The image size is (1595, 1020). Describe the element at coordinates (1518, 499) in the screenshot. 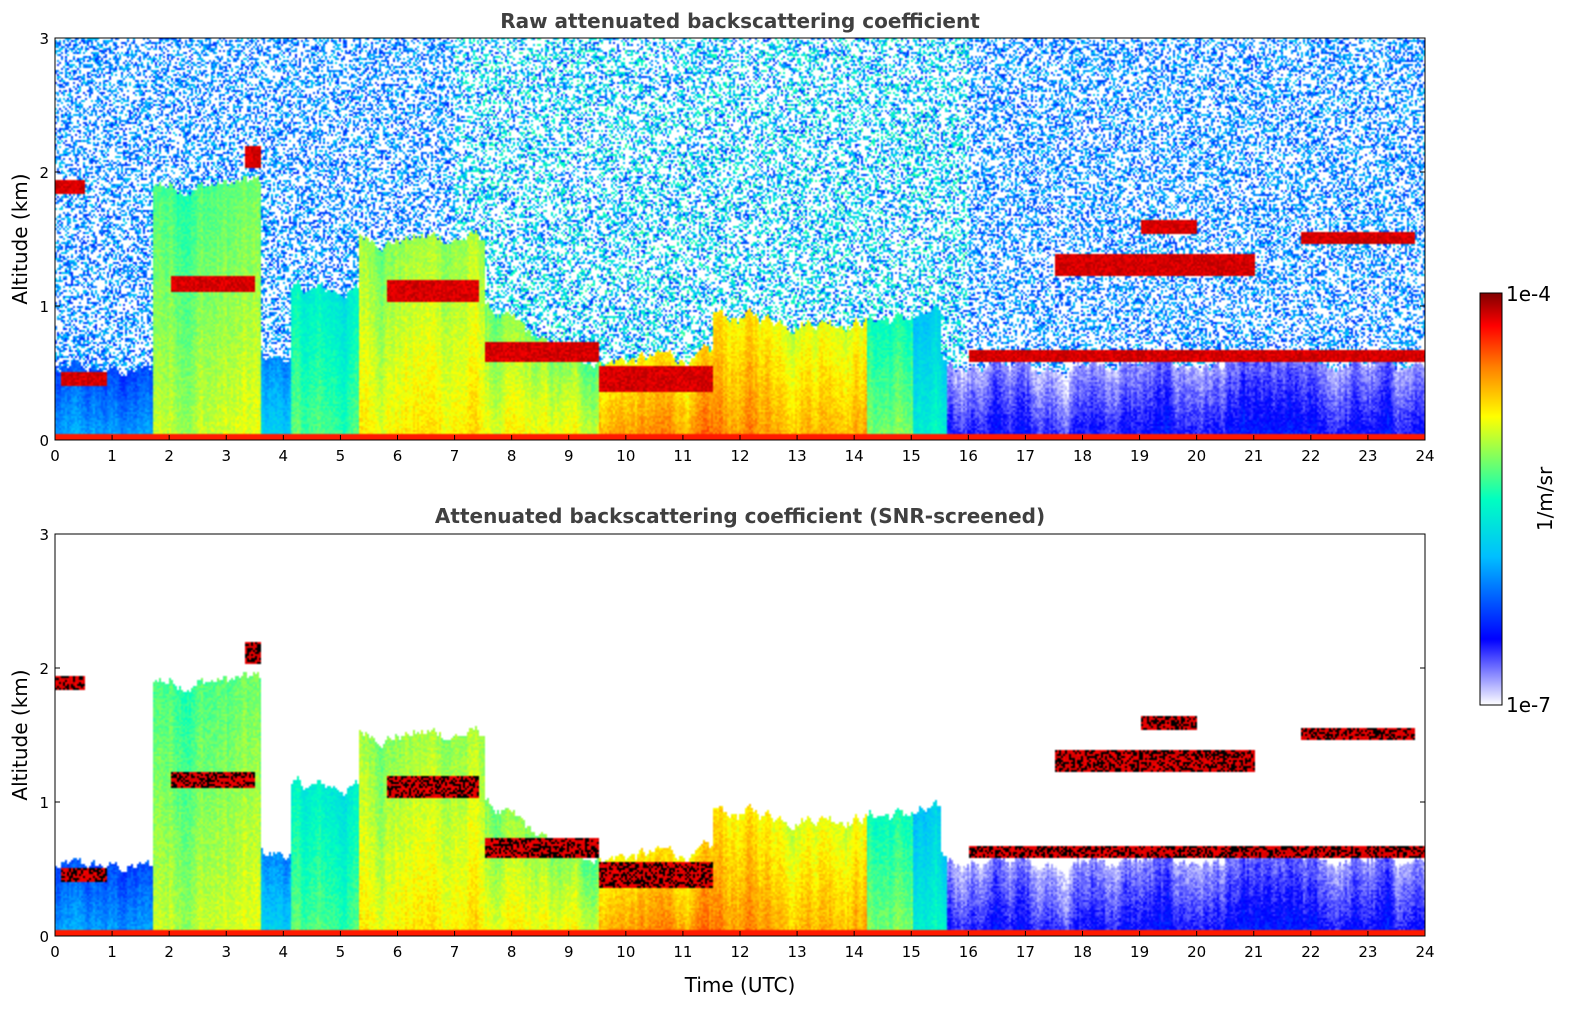

I see `colorbar: 1e-4 1e-7 1/m/sr` at that location.